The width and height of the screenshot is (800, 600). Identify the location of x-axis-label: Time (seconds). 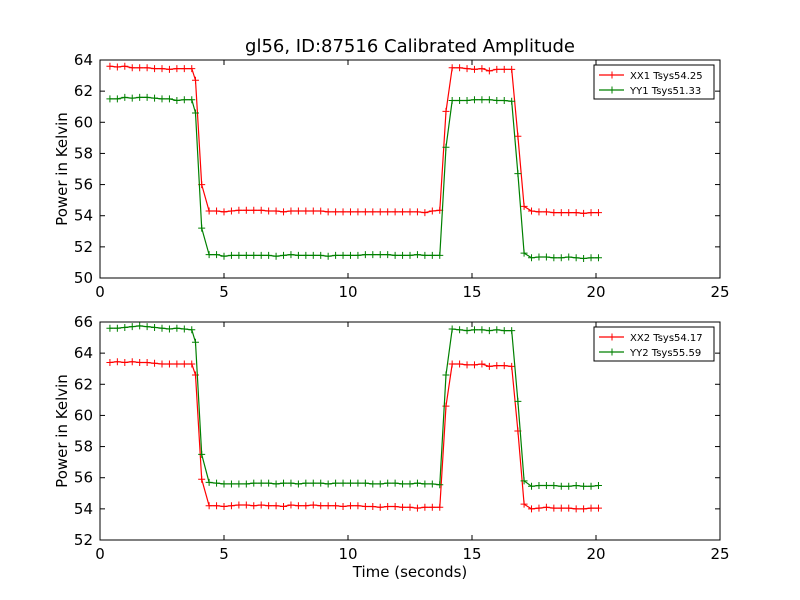
(410, 572).